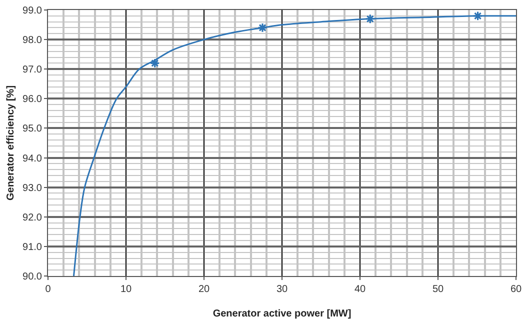  What do you see at coordinates (360, 289) in the screenshot?
I see `x-tick-label: 40` at bounding box center [360, 289].